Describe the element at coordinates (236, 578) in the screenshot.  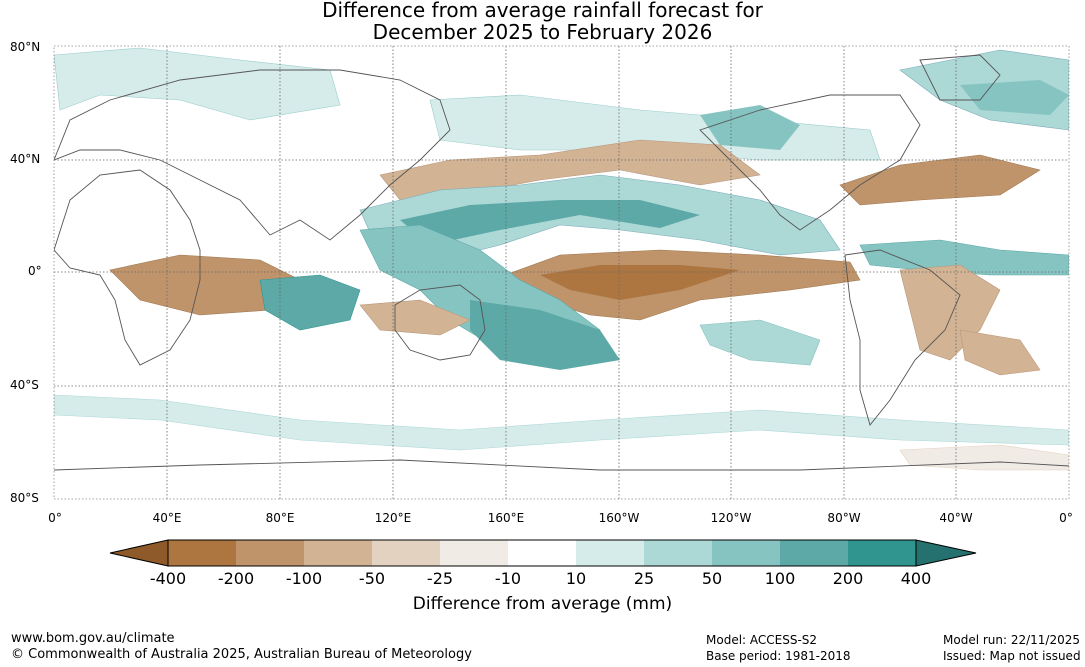
I see `legend-tick-label: -200` at that location.